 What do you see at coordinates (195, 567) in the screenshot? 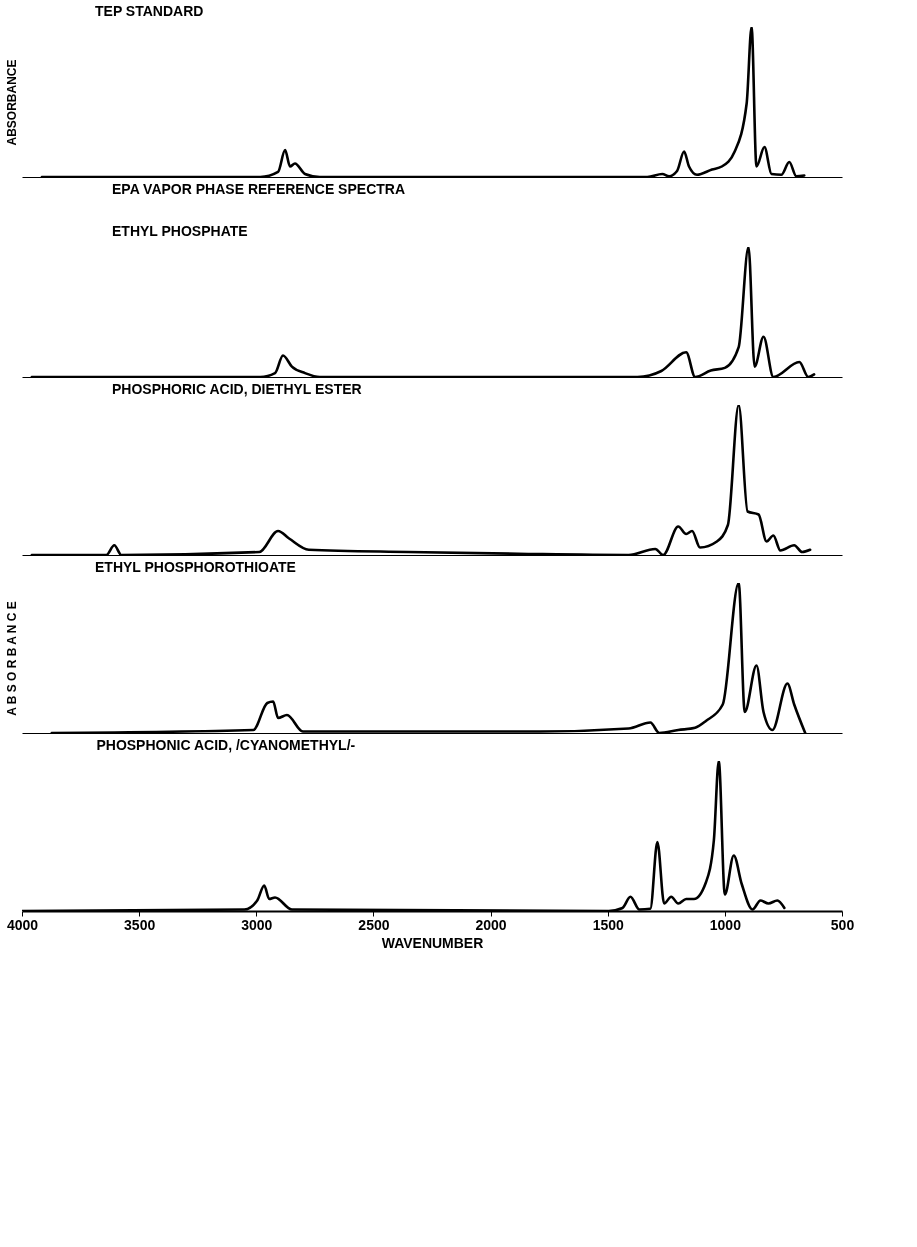
I see `chart-title: ETHYL PHOSPHOROTHIOATE` at bounding box center [195, 567].